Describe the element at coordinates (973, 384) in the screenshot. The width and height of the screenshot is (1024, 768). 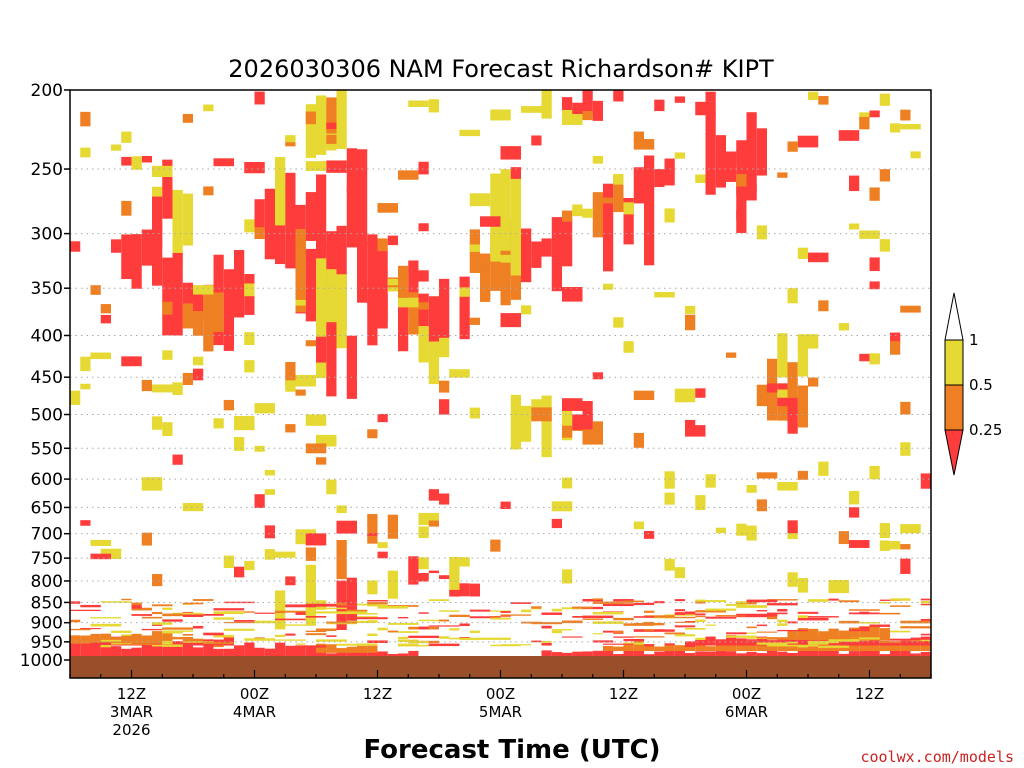
I see `legend: 1 0.5 0.25` at that location.